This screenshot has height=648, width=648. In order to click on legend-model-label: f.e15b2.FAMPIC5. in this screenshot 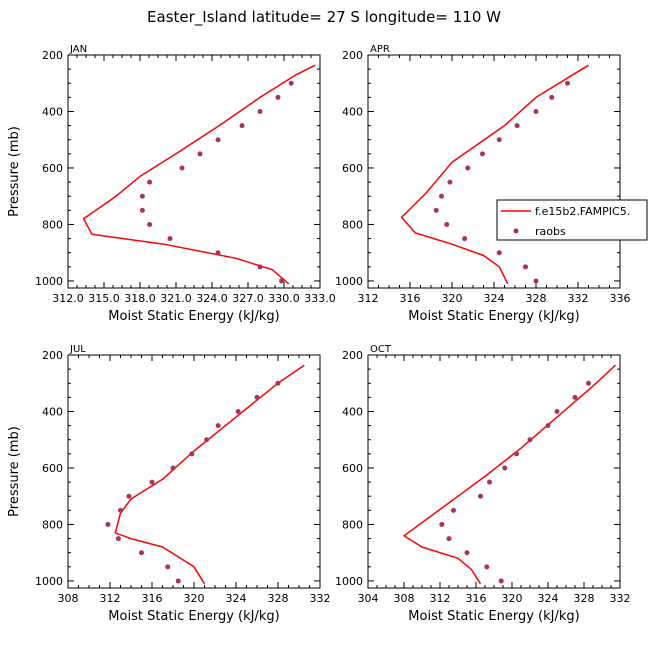, I will do `click(582, 211)`.